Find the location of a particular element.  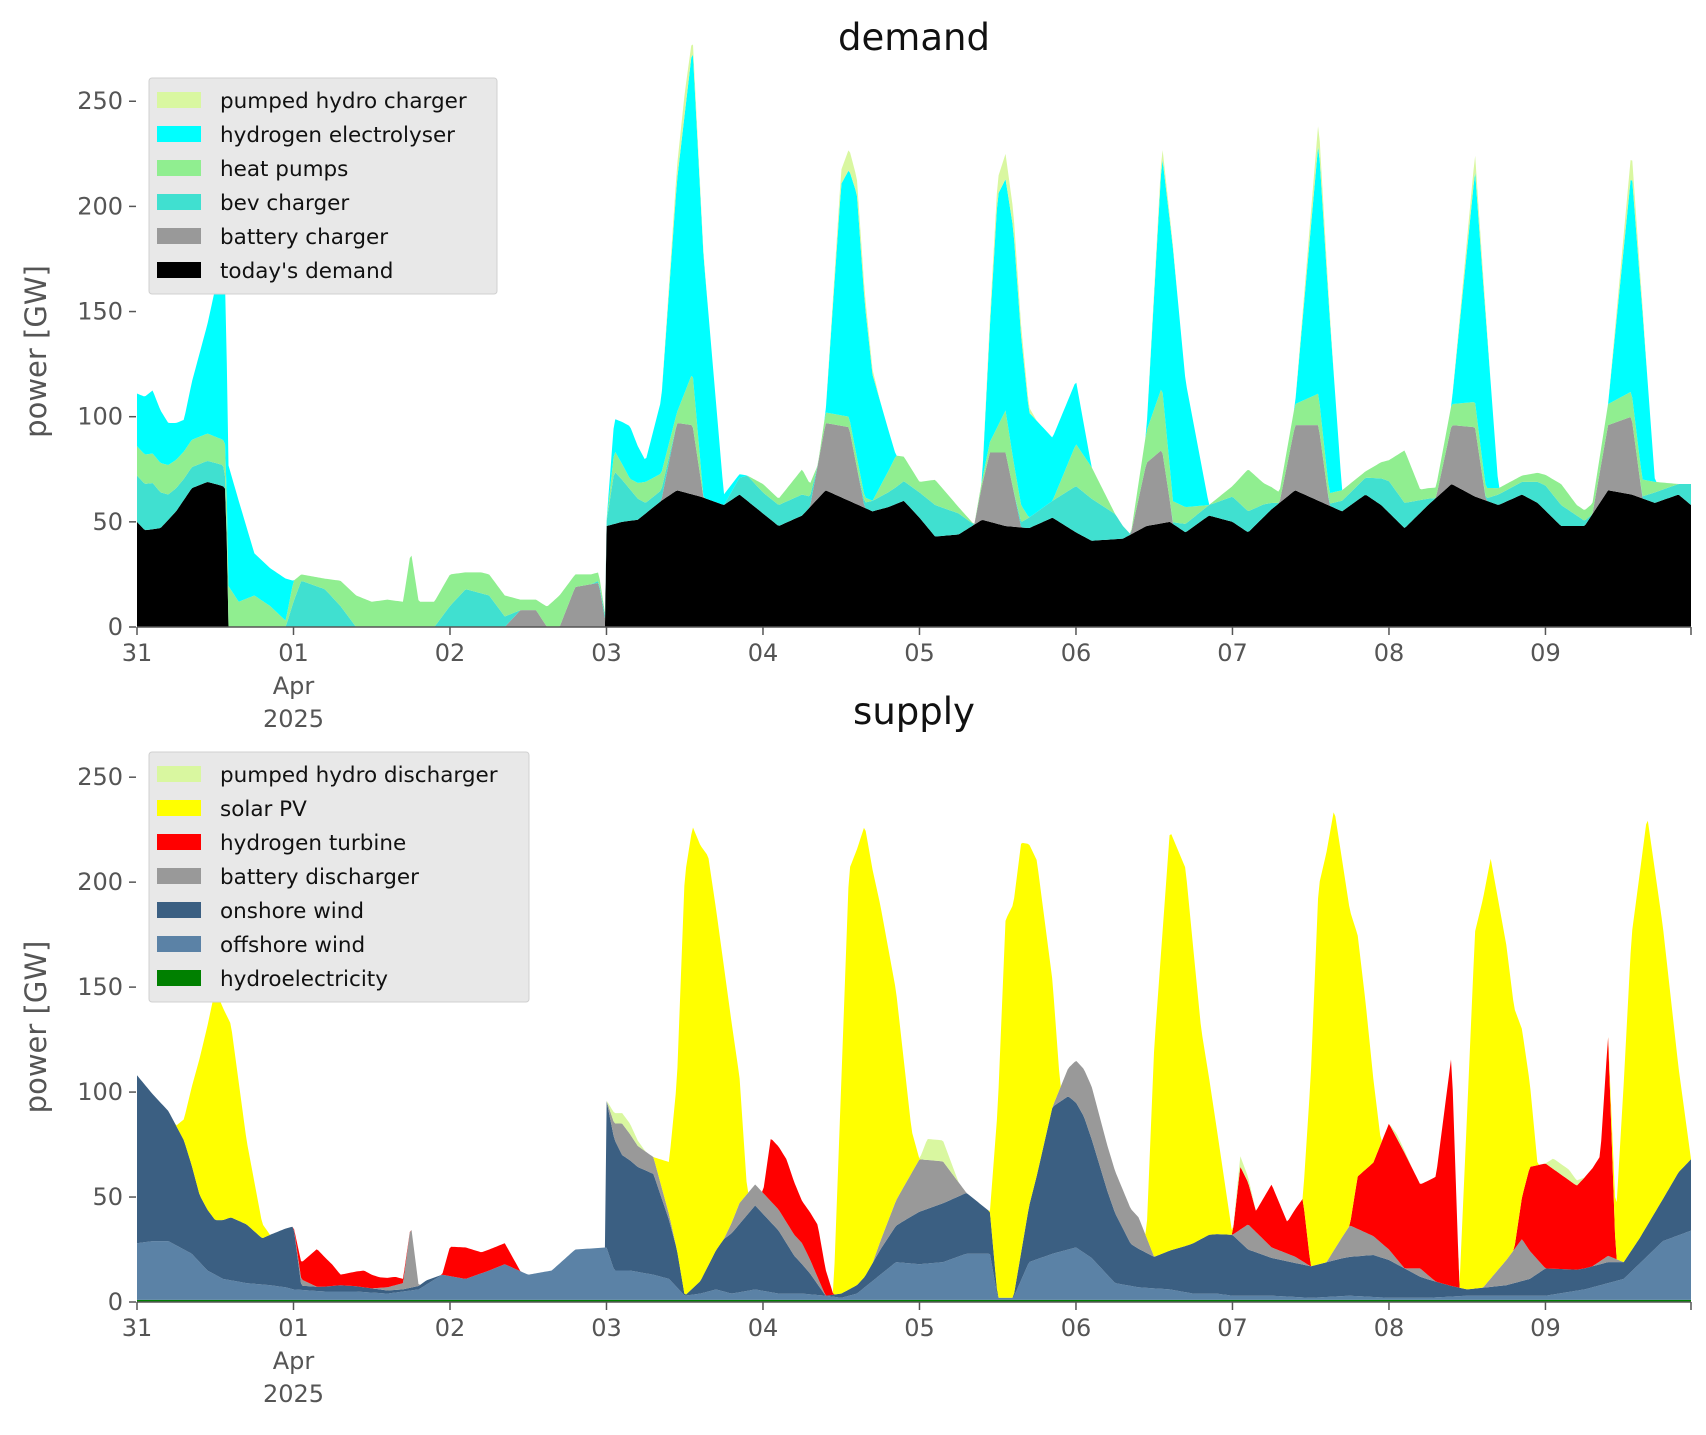

legend-label: battery discharger is located at coordinates (319, 877).